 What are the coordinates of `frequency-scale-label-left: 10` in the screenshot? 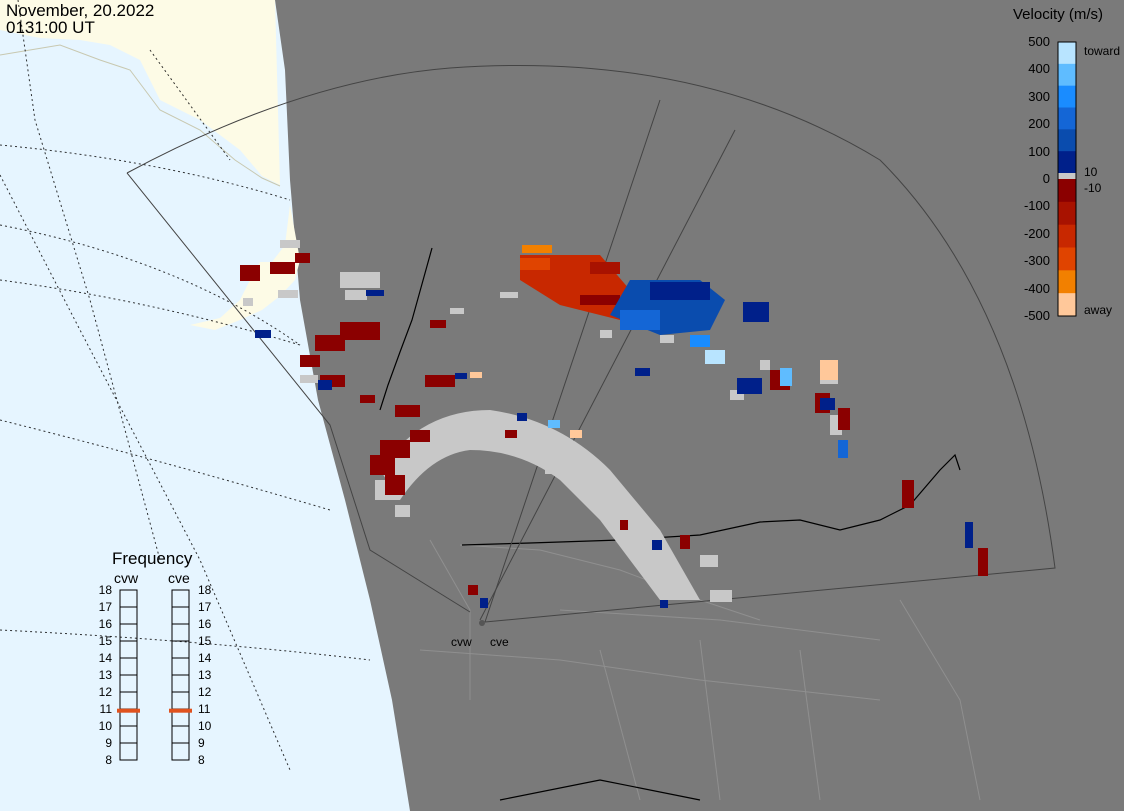 It's located at (105, 726).